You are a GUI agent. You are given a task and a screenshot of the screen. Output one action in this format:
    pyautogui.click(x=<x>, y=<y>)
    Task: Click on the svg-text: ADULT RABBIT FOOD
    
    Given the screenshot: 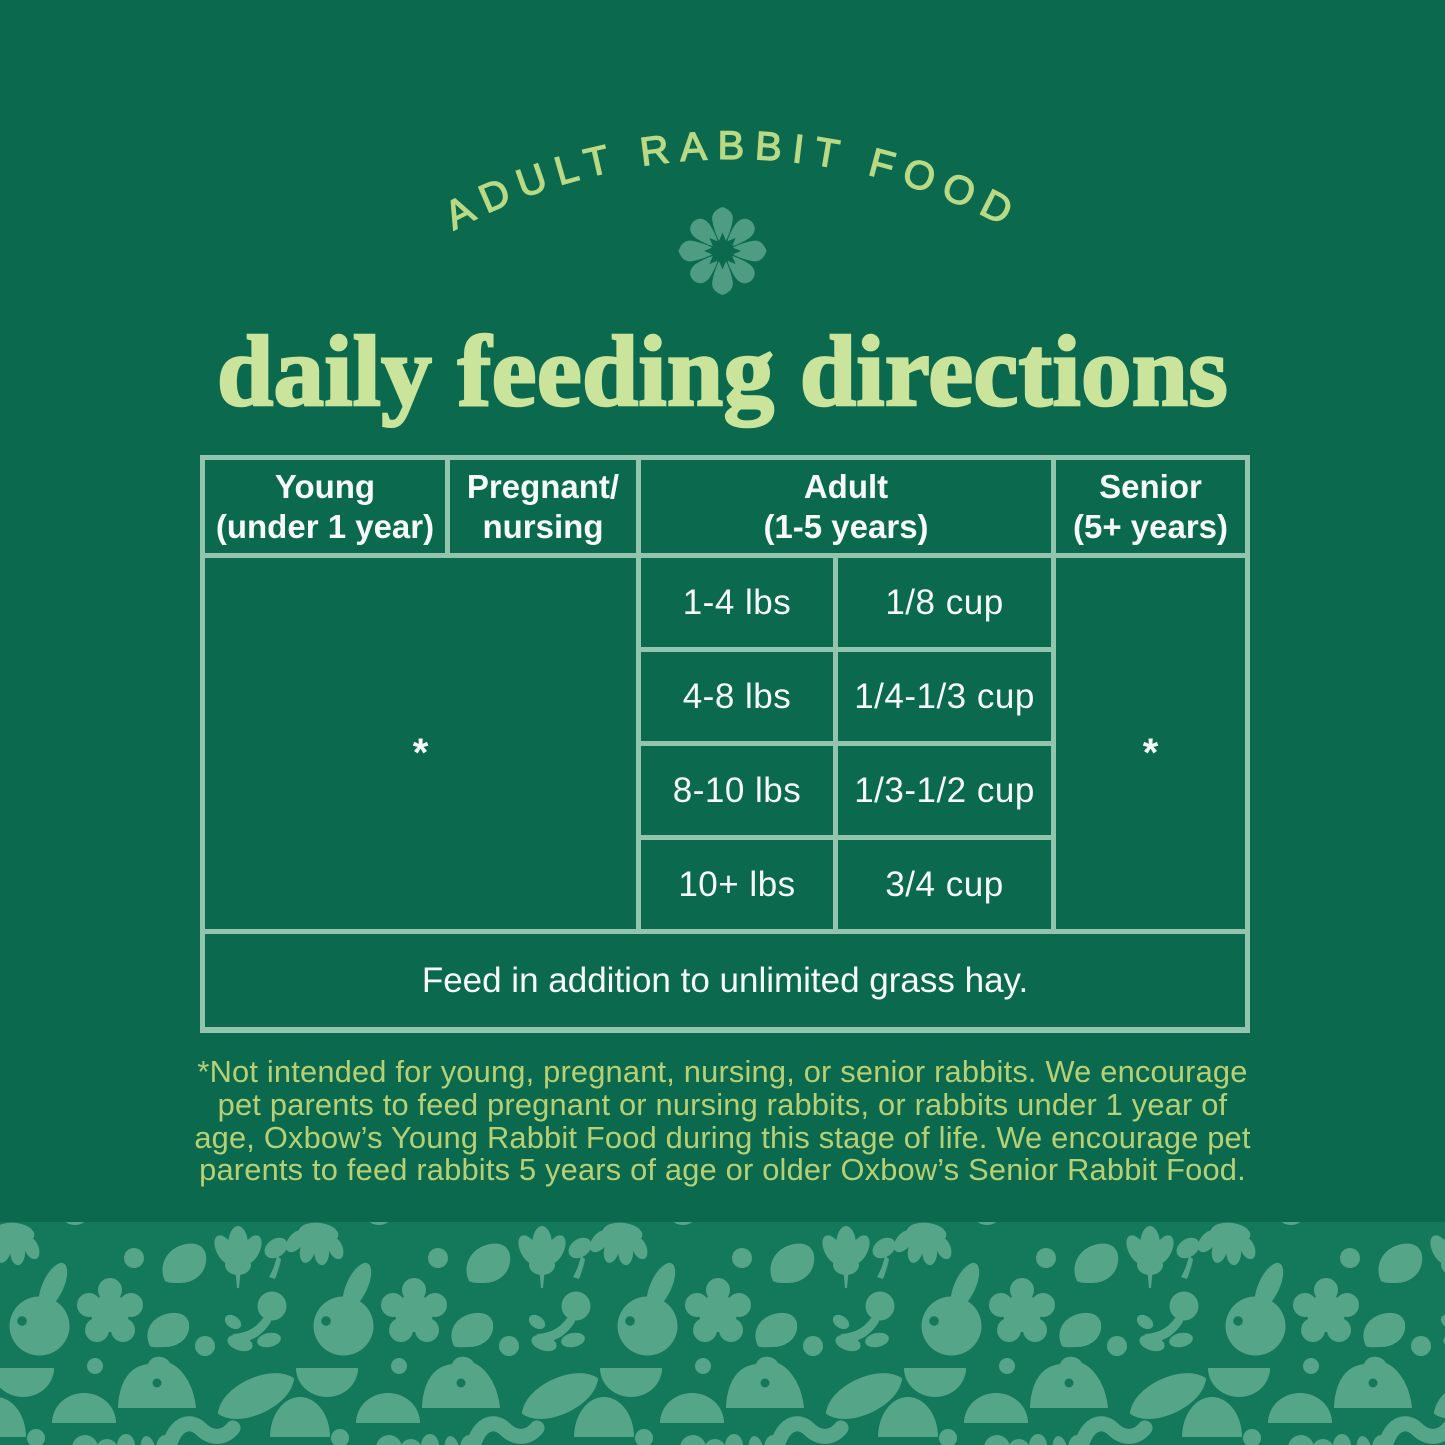 What is the action you would take?
    pyautogui.click(x=733, y=181)
    